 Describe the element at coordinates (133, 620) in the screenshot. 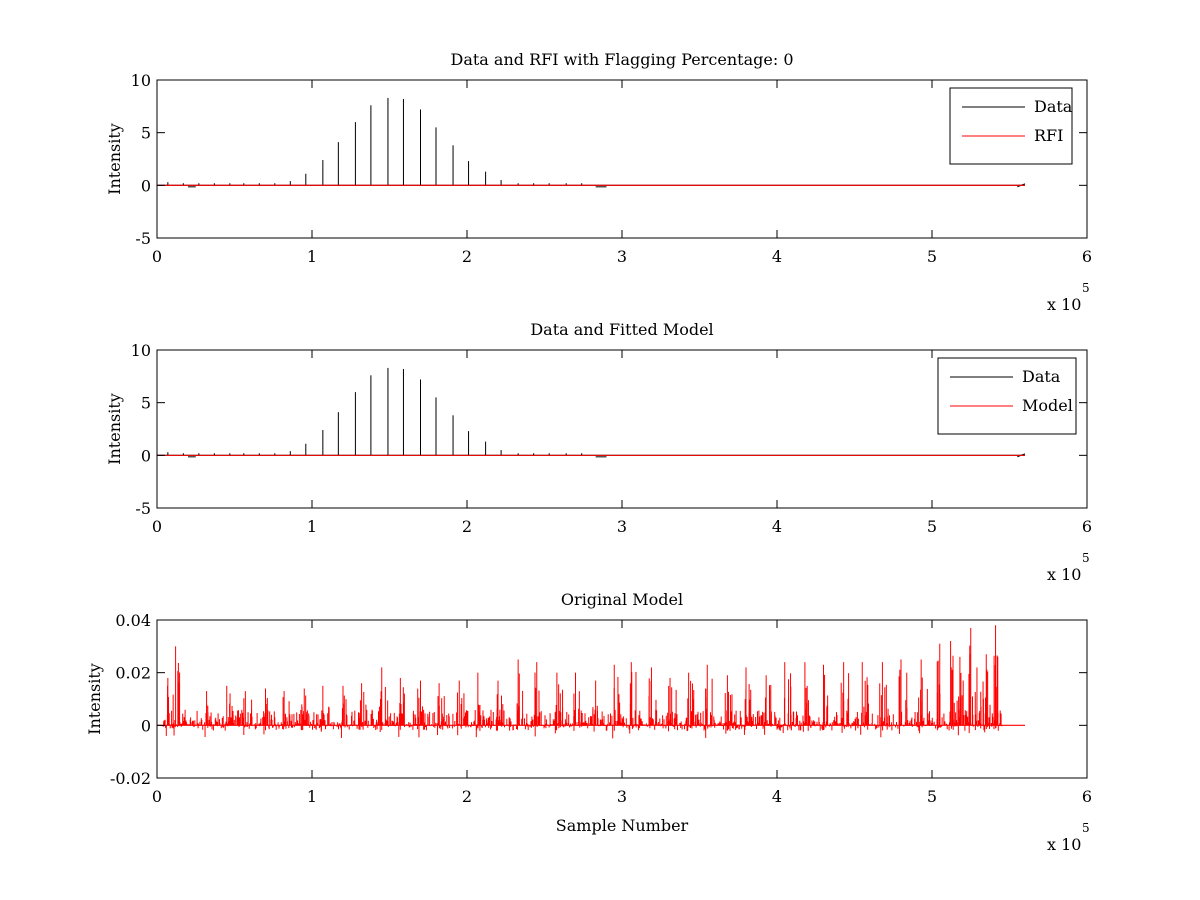

I see `y-tick-label: 0.04` at that location.